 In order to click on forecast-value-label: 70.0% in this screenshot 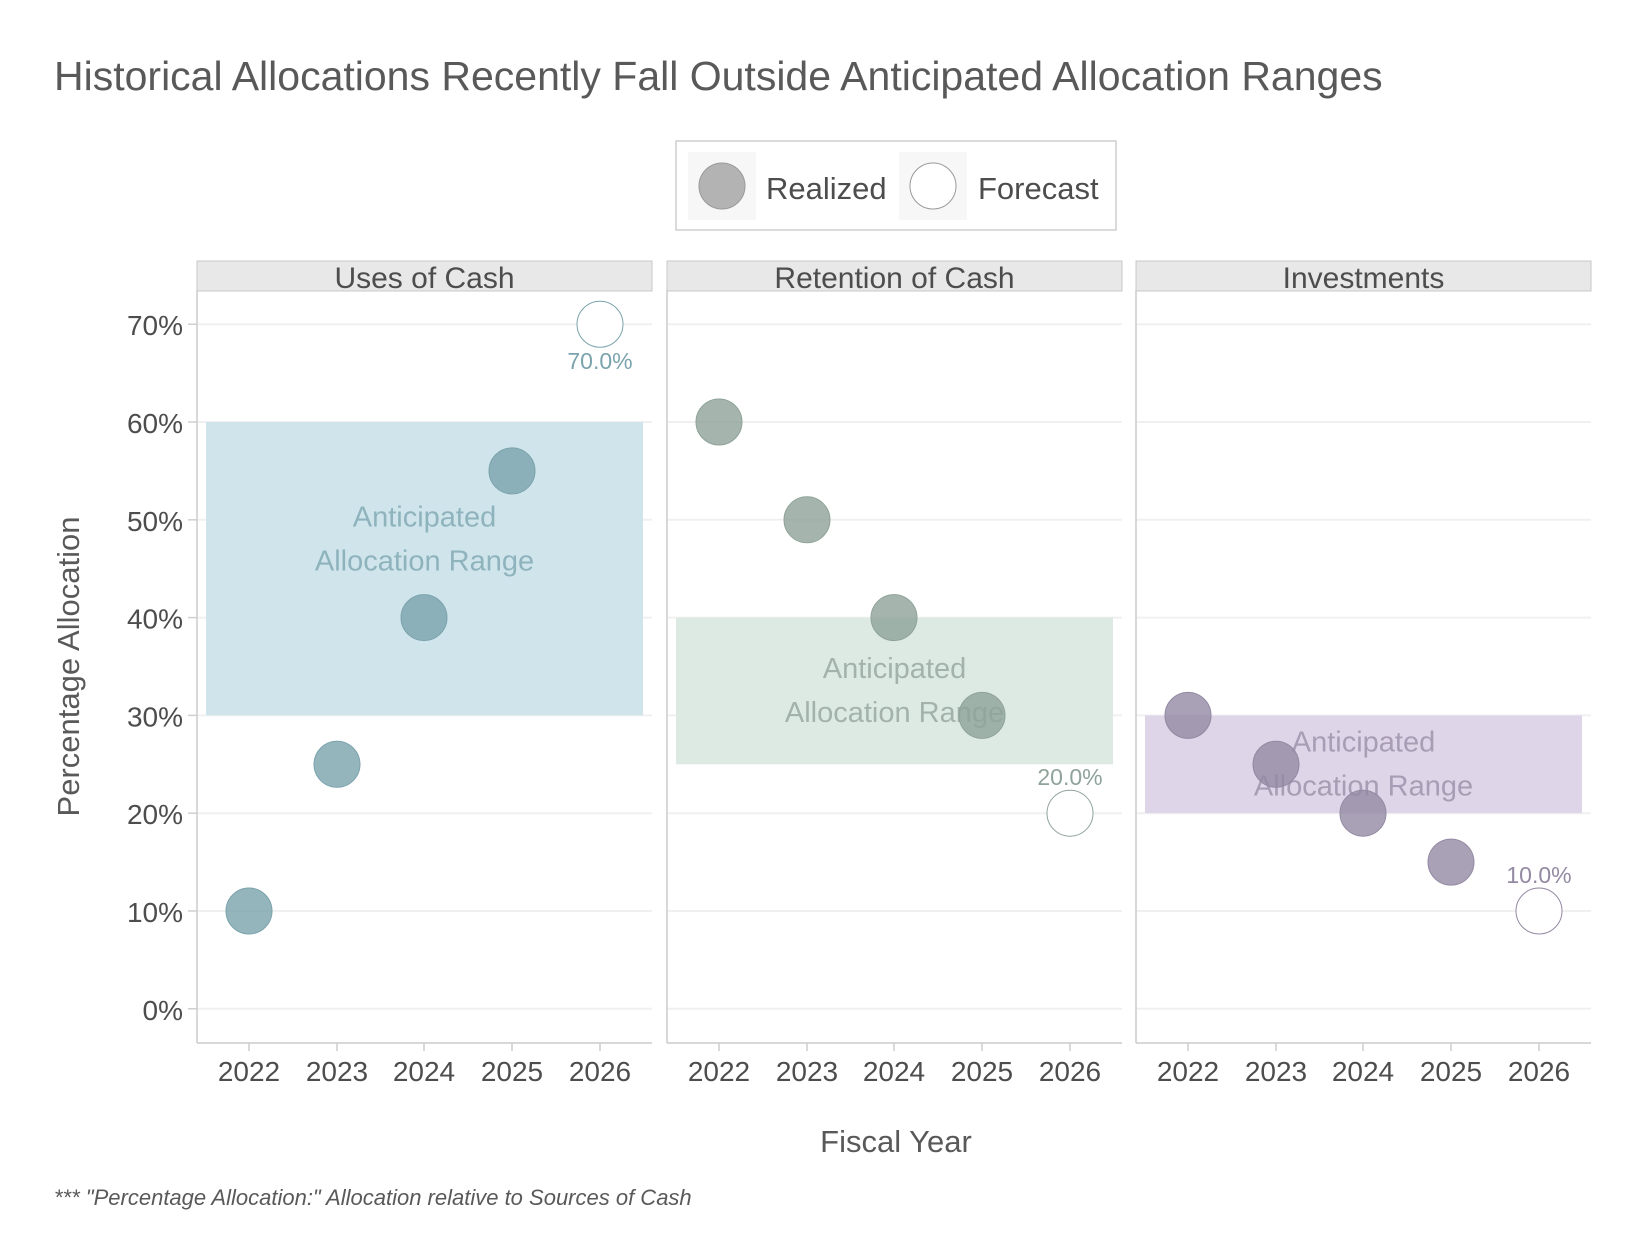, I will do `click(599, 361)`.